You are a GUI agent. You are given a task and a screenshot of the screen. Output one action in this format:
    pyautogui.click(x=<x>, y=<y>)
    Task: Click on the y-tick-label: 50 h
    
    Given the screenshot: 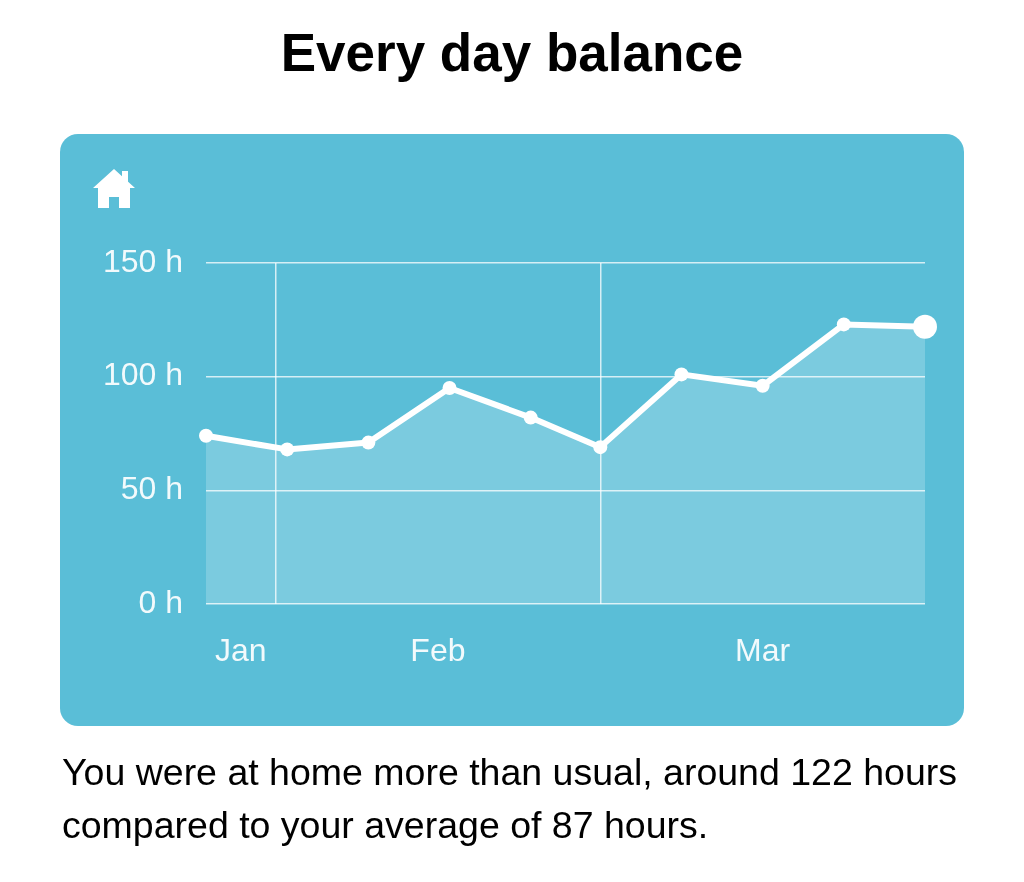 What is the action you would take?
    pyautogui.click(x=151, y=488)
    